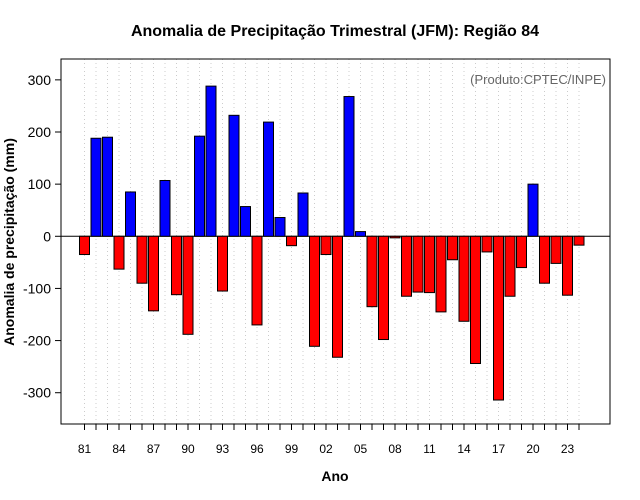 The width and height of the screenshot is (640, 500). What do you see at coordinates (487, 244) in the screenshot?
I see `bar-2016` at bounding box center [487, 244].